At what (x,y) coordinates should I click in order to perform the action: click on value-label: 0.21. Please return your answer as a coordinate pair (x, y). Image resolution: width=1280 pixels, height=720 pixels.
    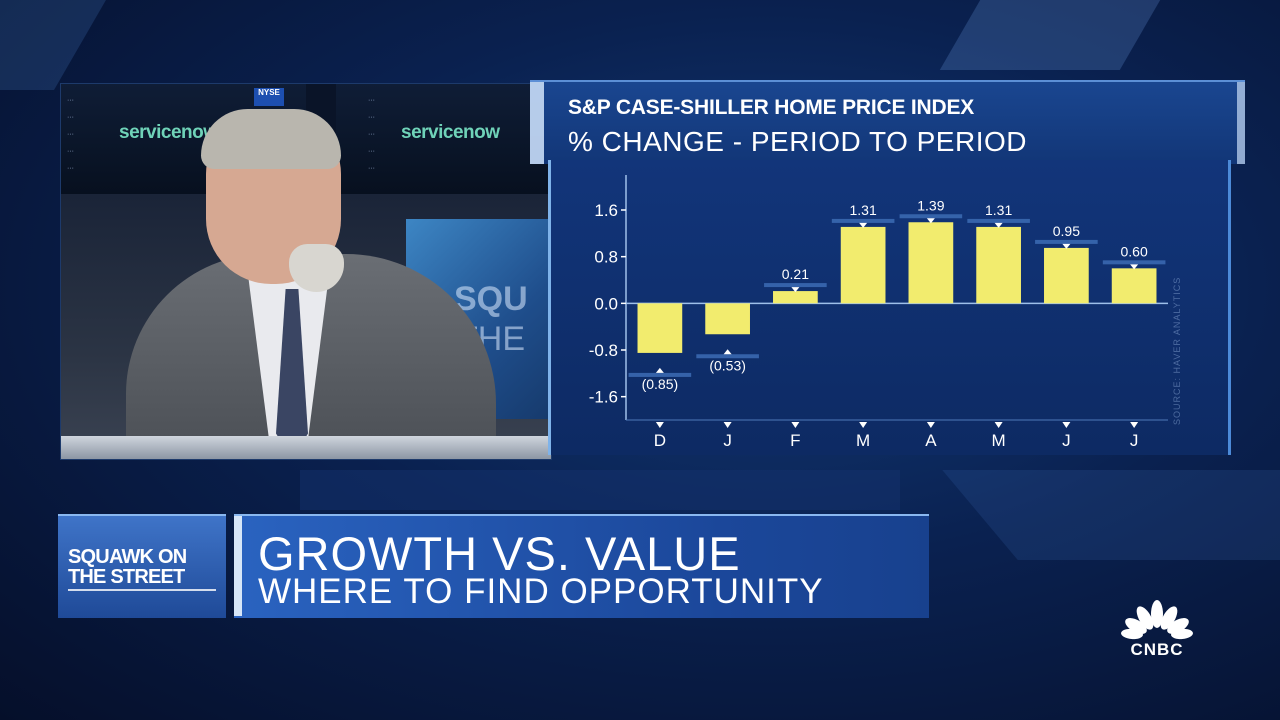
    Looking at the image, I should click on (795, 274).